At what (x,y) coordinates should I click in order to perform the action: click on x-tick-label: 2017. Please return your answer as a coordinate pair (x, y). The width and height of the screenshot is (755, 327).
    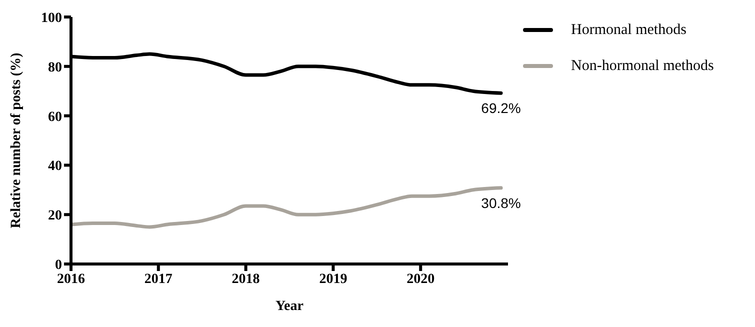
    Looking at the image, I should click on (158, 279).